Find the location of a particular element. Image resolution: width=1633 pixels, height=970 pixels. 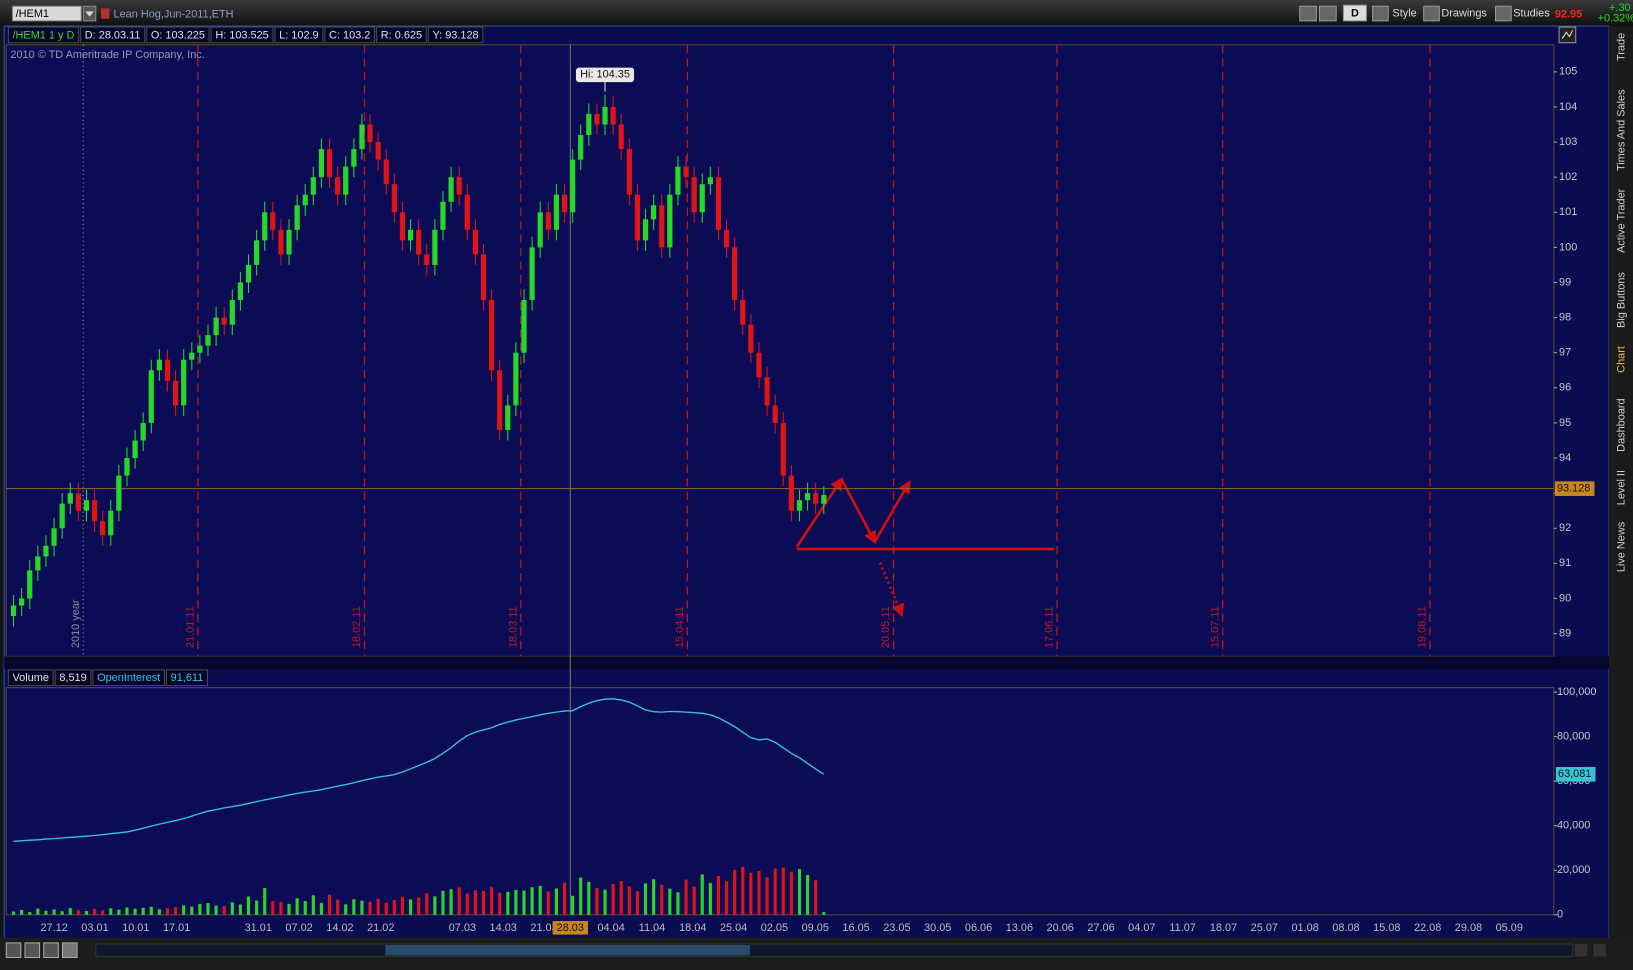

x-tick-label: 21.03 is located at coordinates (543, 928).